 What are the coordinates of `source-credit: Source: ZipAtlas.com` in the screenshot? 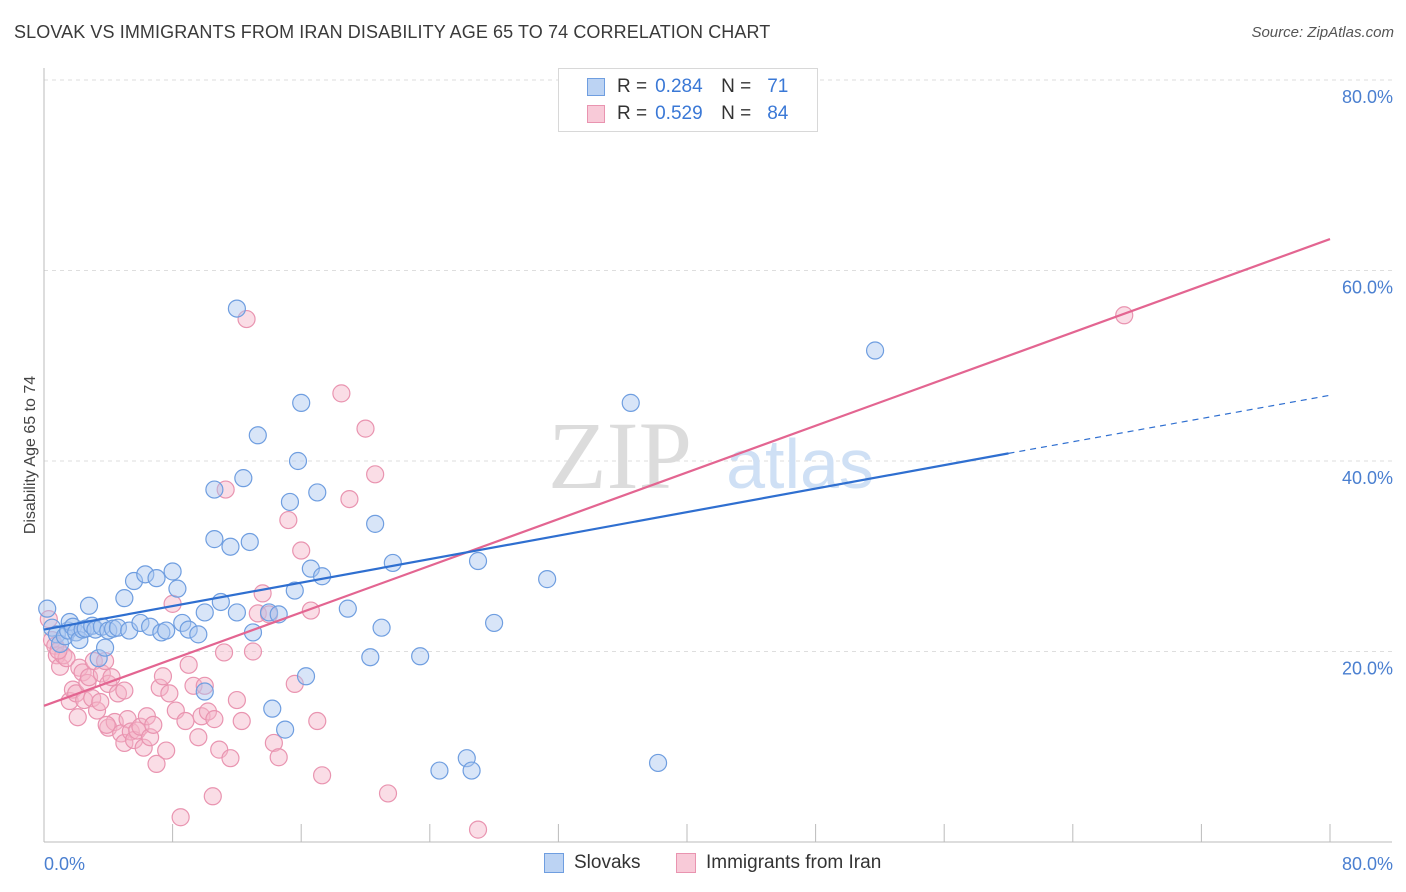 It's located at (1322, 32).